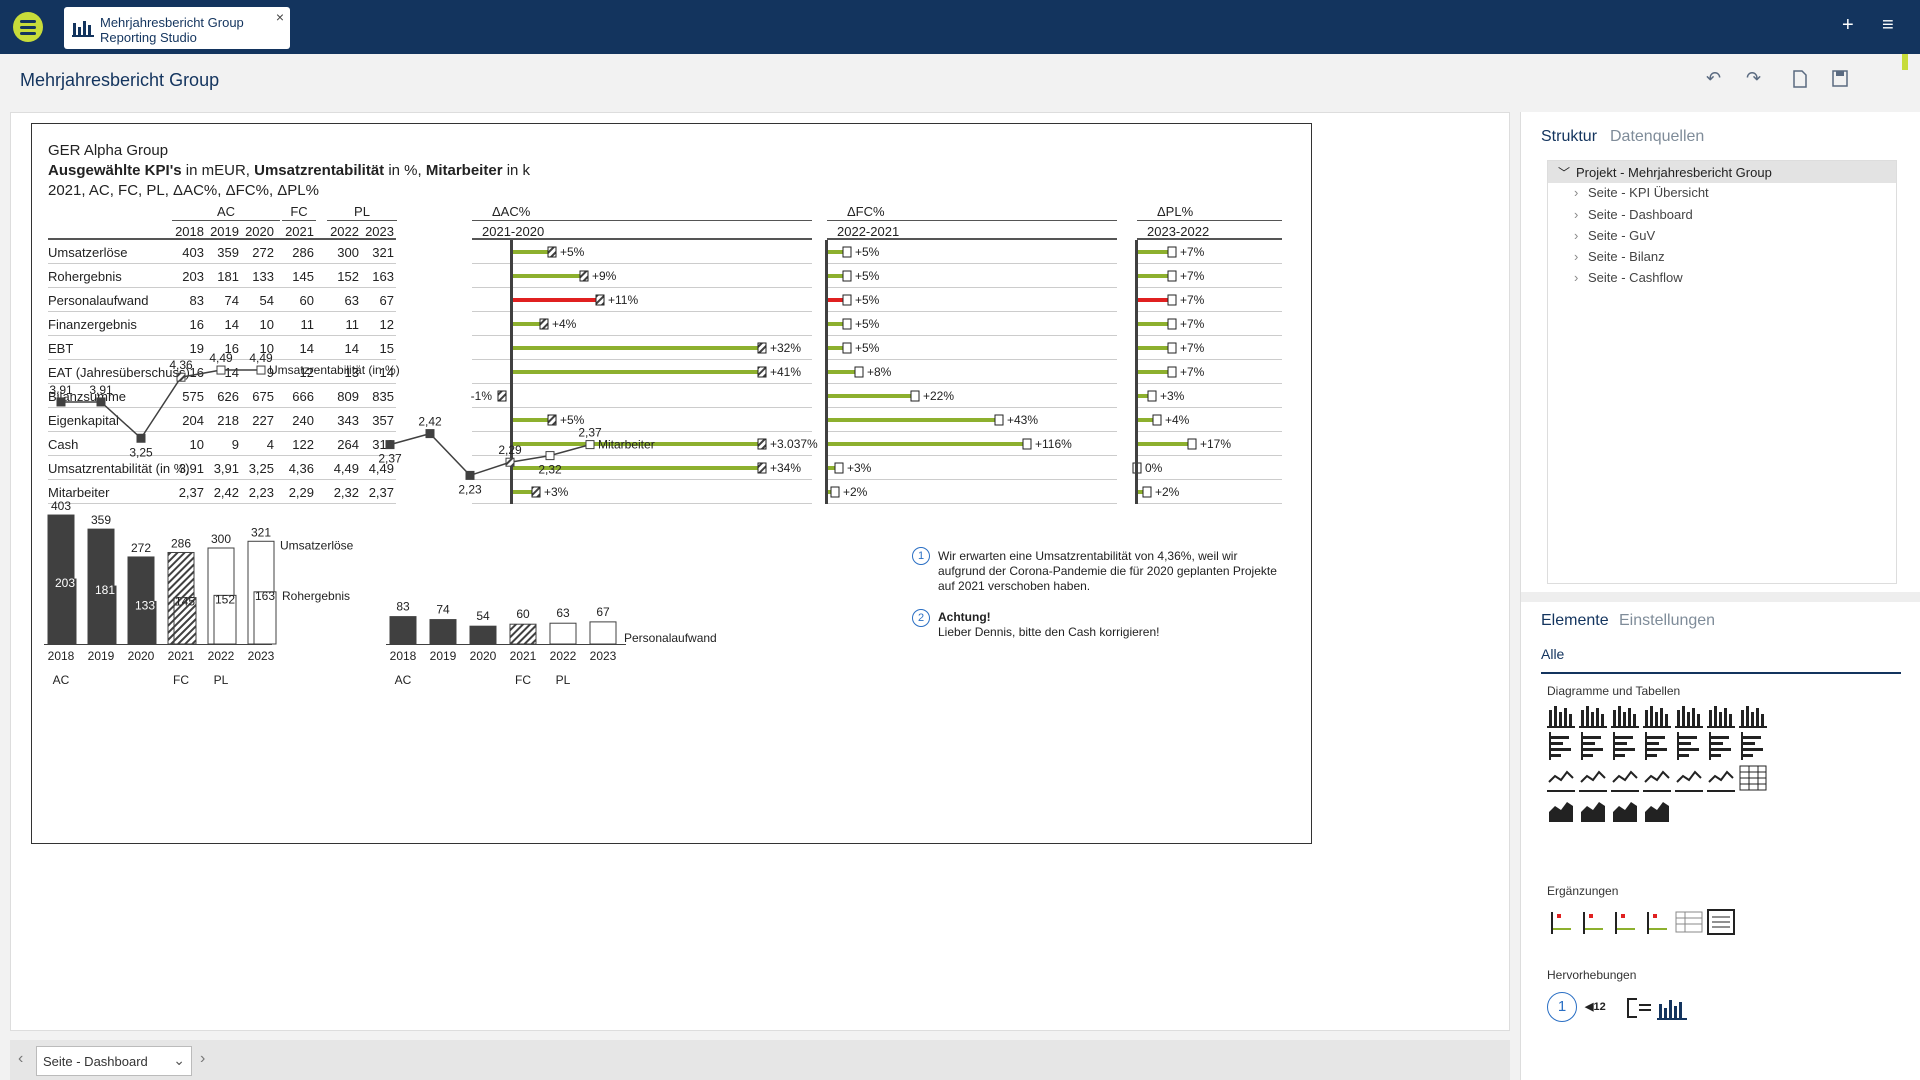 This screenshot has height=1080, width=1920. I want to click on page-select: Seite - Dashboard ⌄, so click(114, 1061).